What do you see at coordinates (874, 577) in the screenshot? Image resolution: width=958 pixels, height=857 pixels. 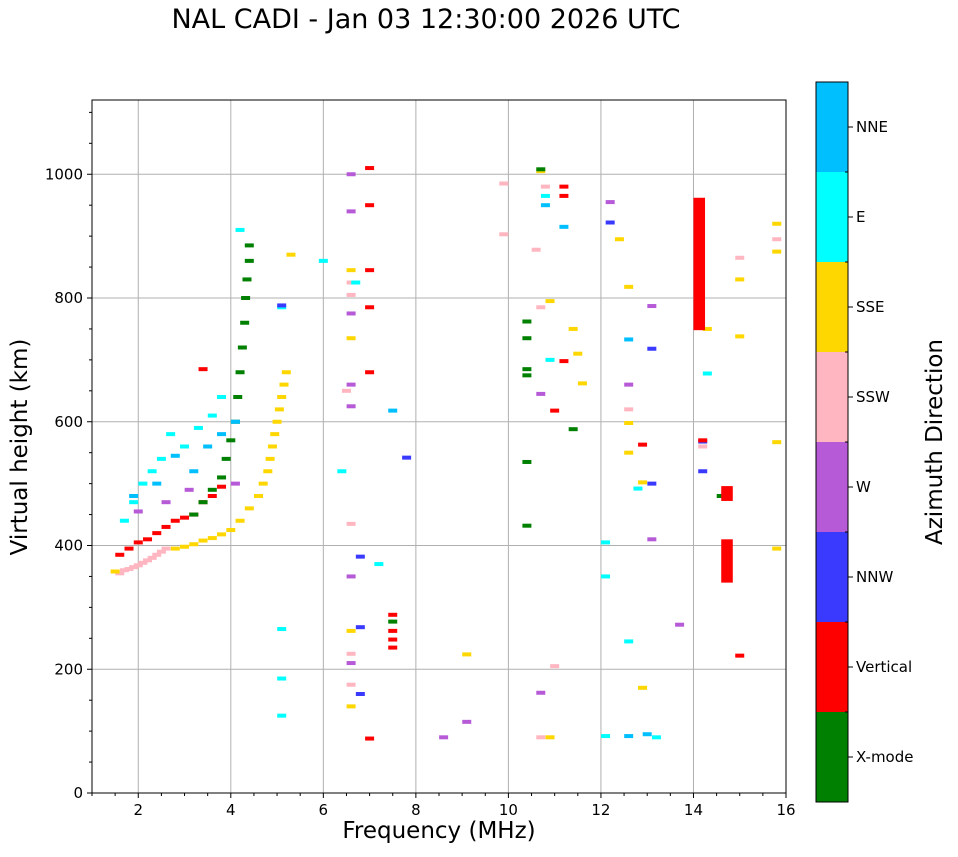 I see `colorbar-label-nnw: NNW` at bounding box center [874, 577].